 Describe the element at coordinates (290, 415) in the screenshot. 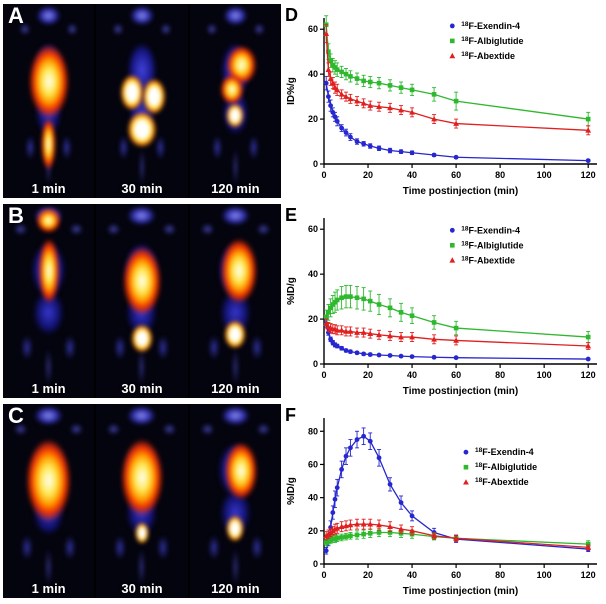

I see `panel-label: F` at that location.